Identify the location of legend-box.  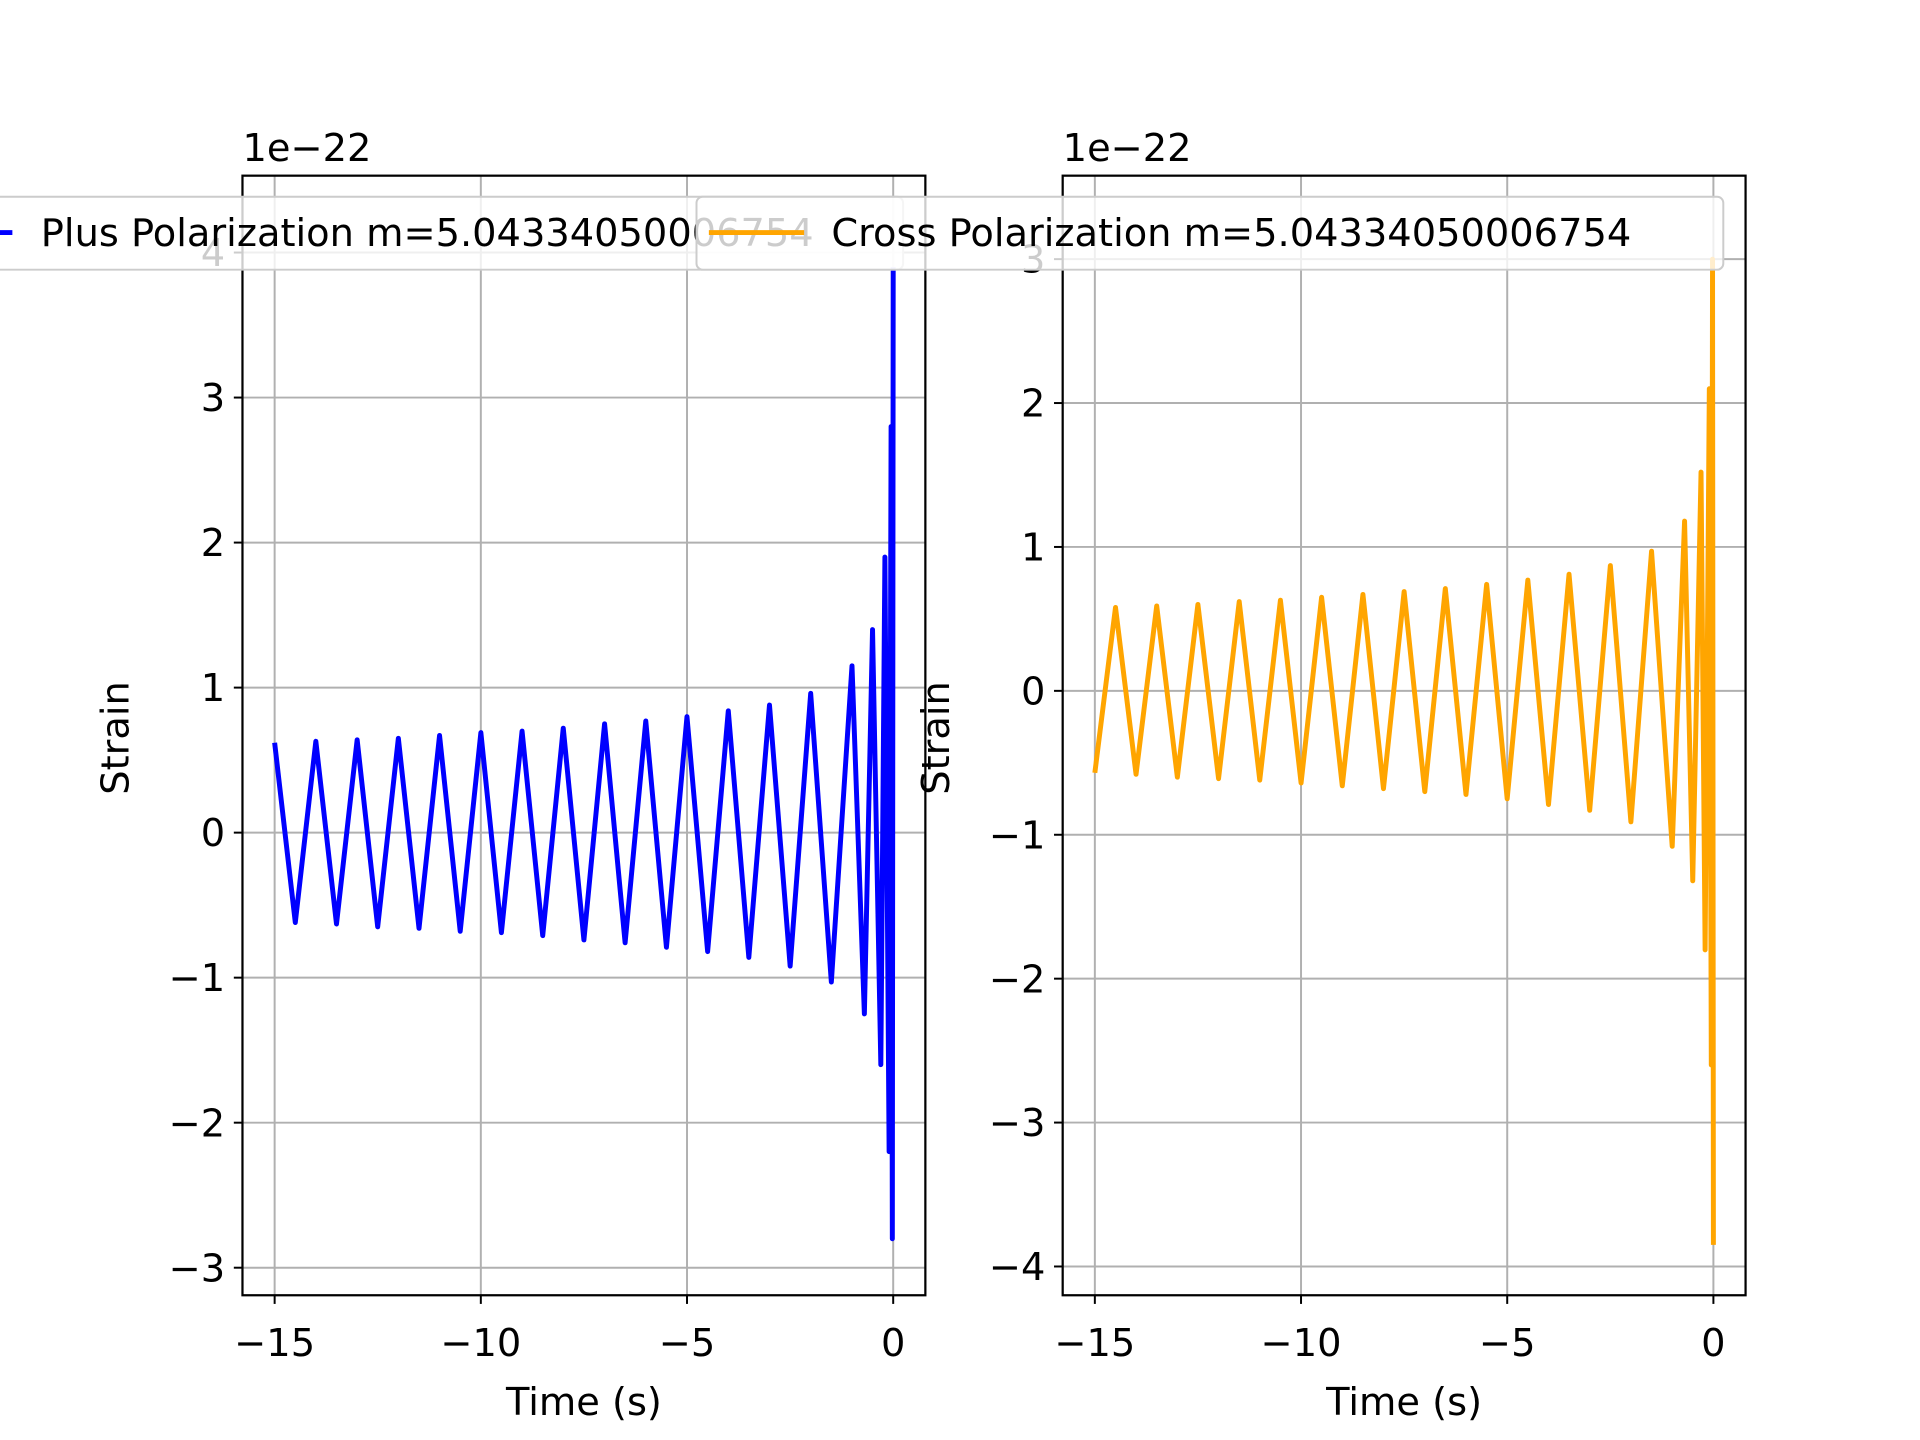
(1210, 233).